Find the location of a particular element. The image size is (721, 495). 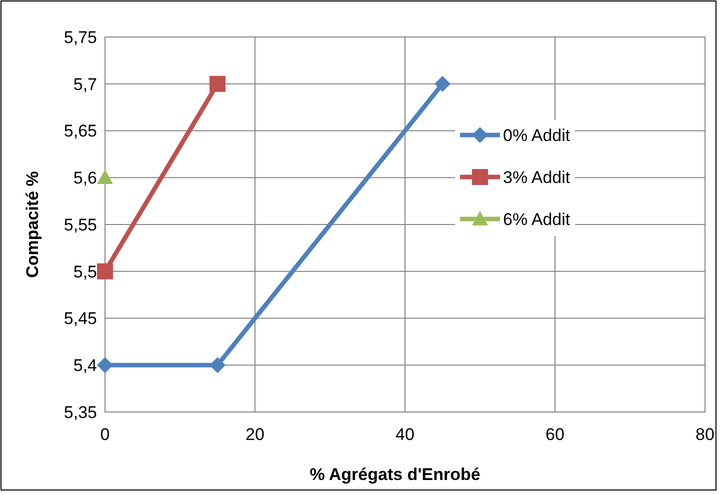

x-tick-label: 40 is located at coordinates (405, 434).